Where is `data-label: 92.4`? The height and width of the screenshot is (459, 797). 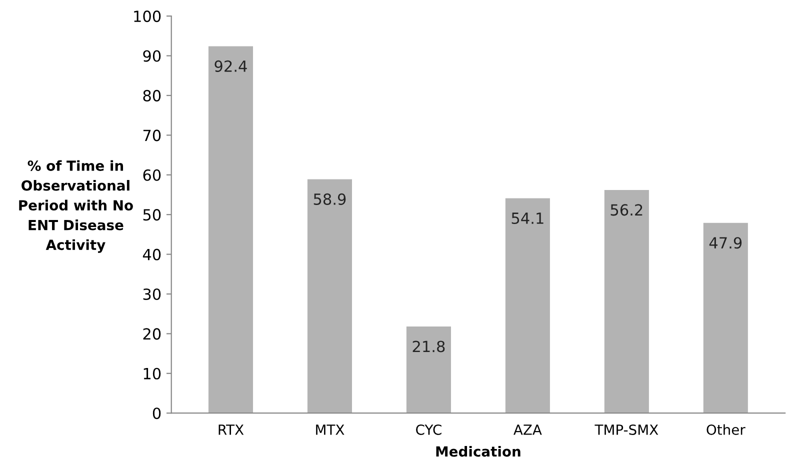
data-label: 92.4 is located at coordinates (230, 66).